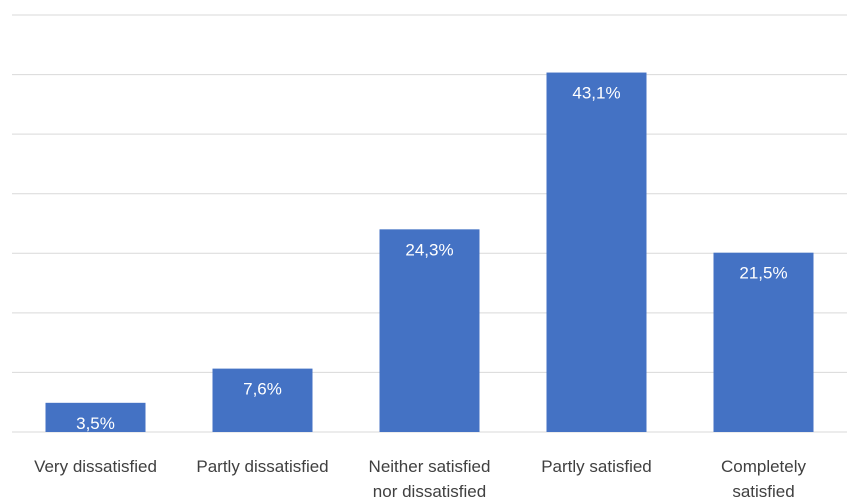  I want to click on category-label-line: Very dissatisfied, so click(95, 466).